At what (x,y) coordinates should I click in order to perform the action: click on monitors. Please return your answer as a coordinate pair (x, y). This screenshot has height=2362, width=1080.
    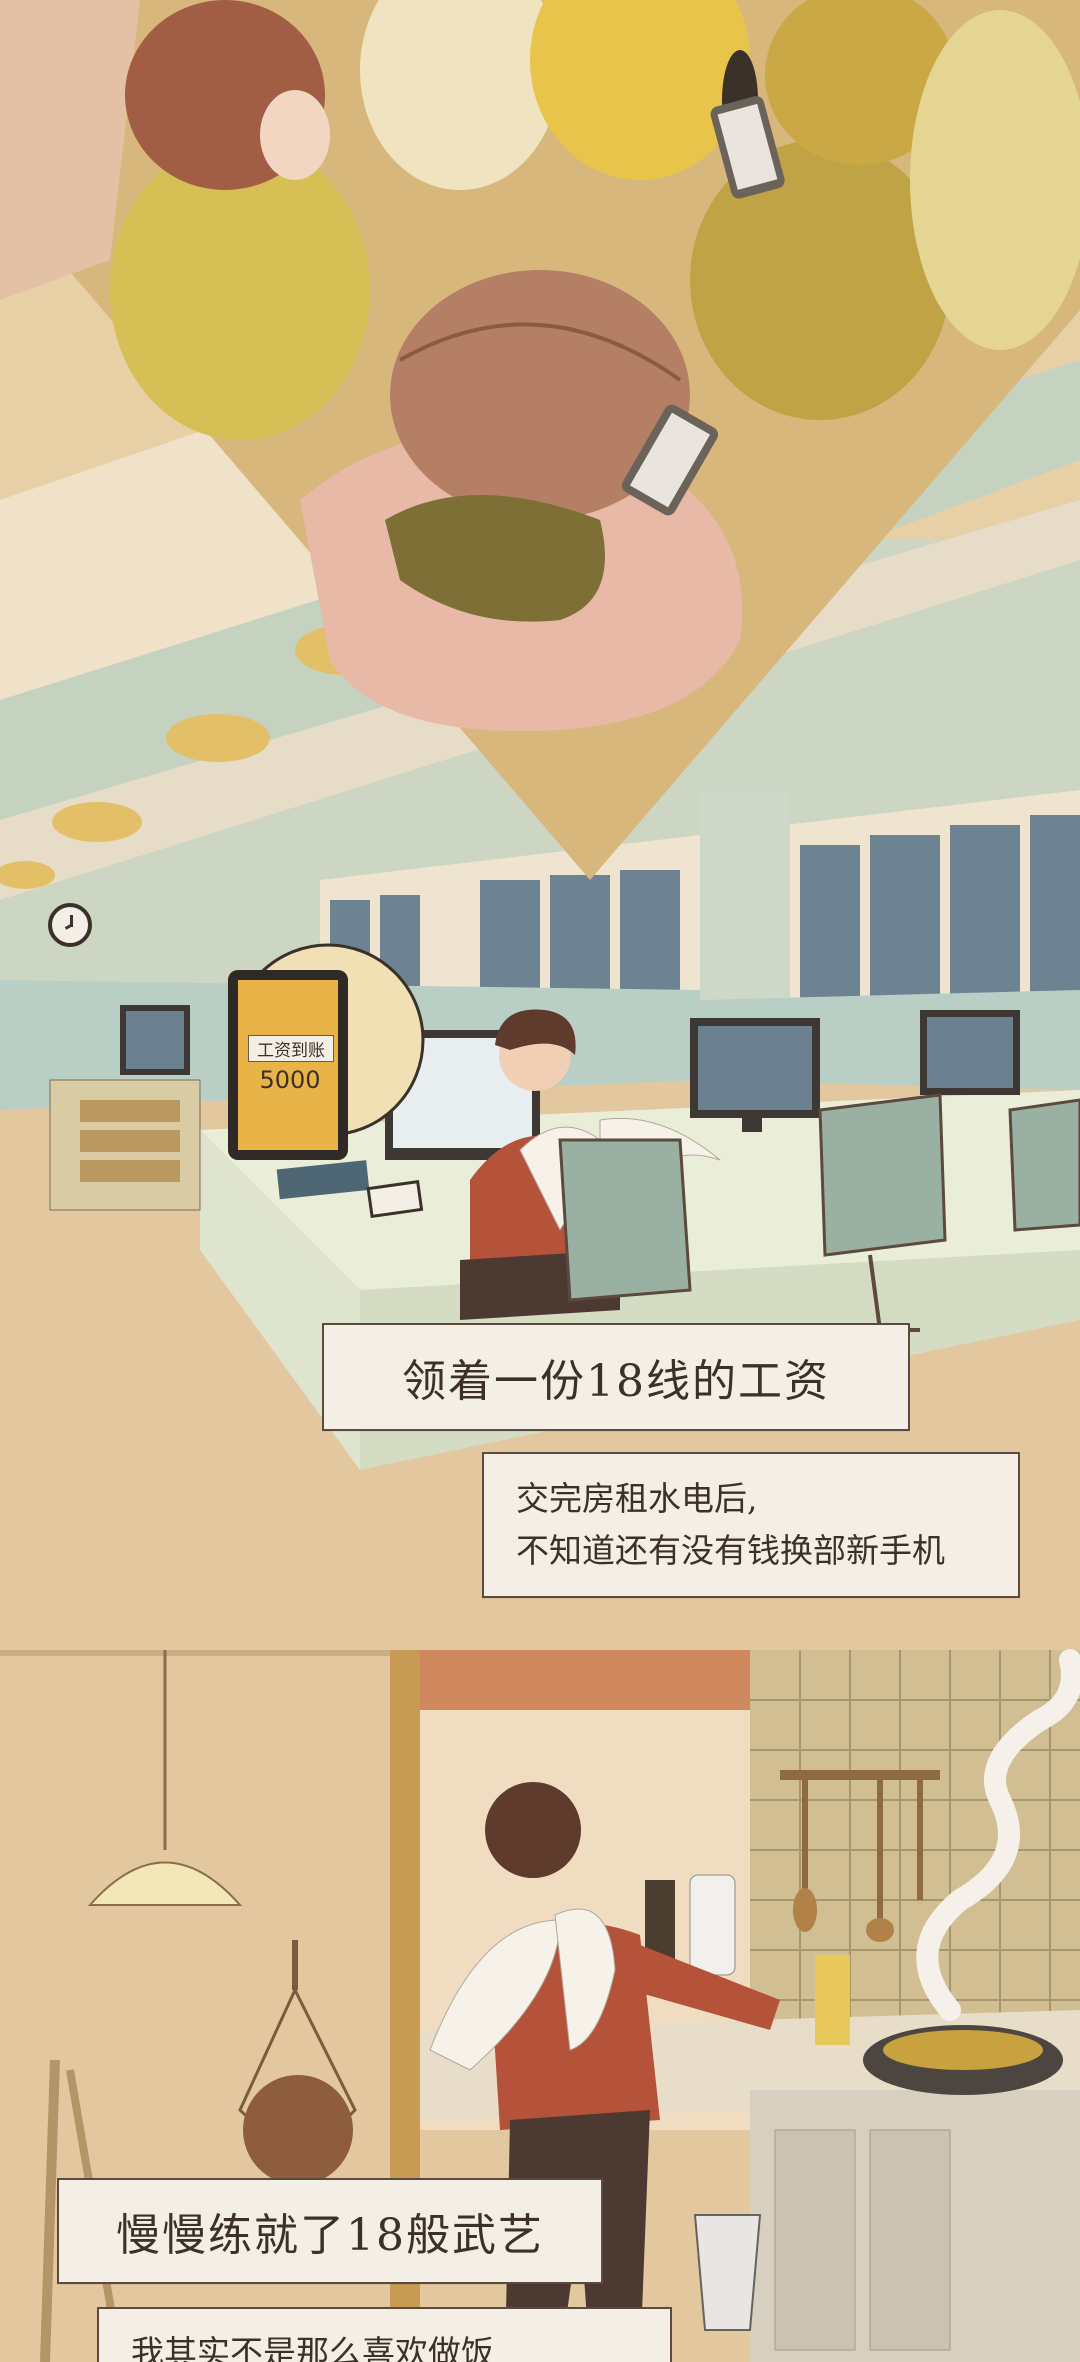
    Looking at the image, I should click on (570, 1082).